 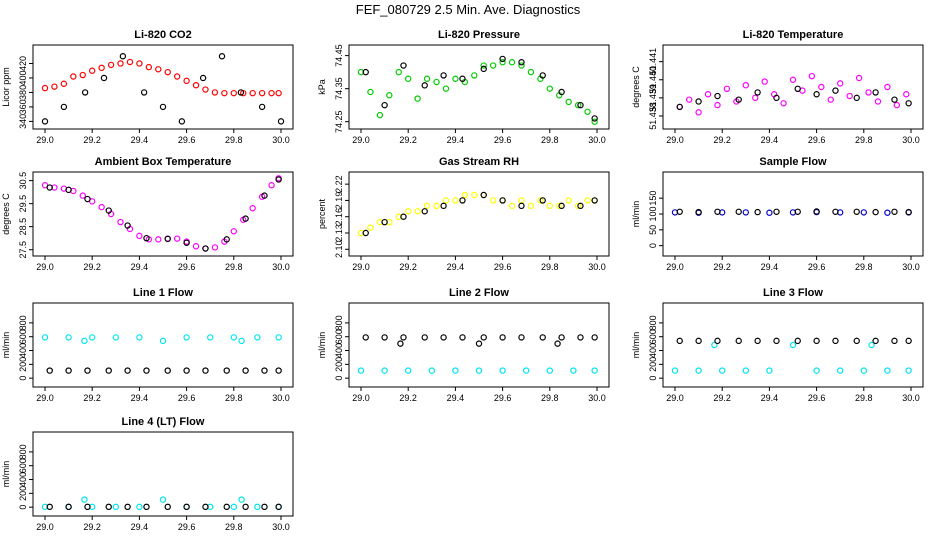 What do you see at coordinates (817, 140) in the screenshot?
I see `chart-3-x-tick-label: 29.6` at bounding box center [817, 140].